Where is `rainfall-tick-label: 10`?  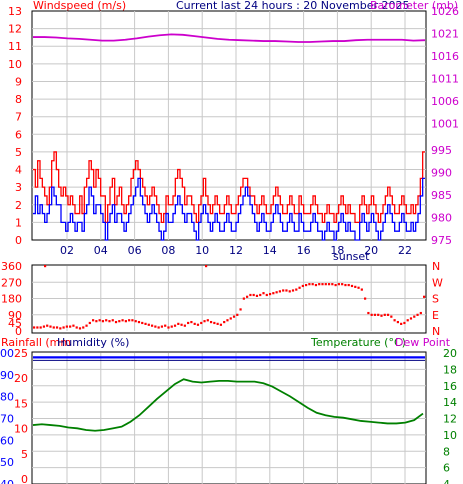 rainfall-tick-label: 10 is located at coordinates (21, 429).